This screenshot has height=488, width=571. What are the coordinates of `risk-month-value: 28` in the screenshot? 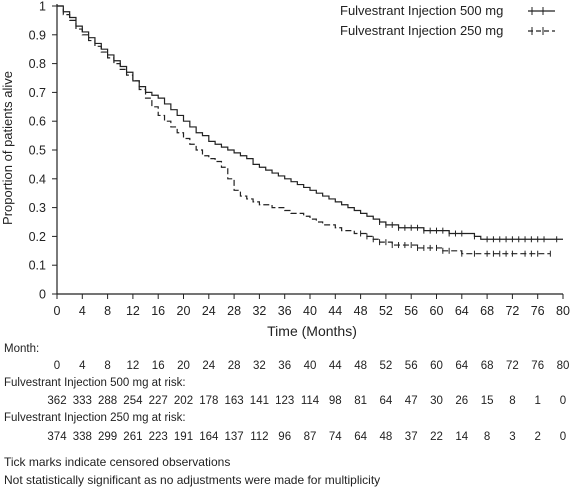 It's located at (234, 366).